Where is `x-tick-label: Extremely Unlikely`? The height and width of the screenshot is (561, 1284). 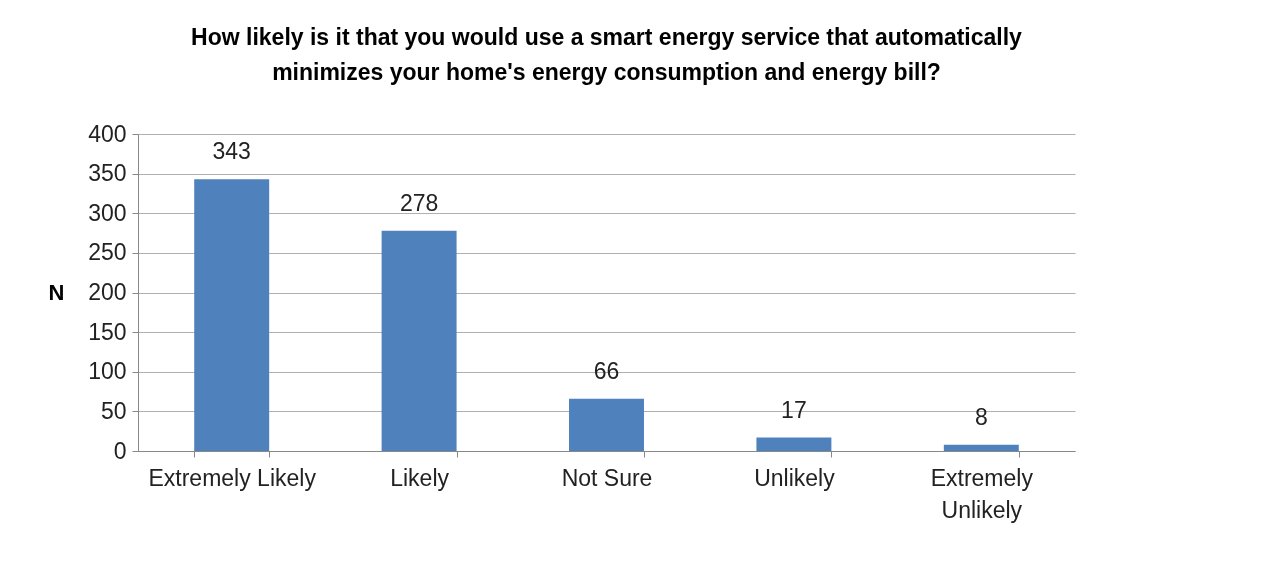
x-tick-label: Extremely Unlikely is located at coordinates (982, 493).